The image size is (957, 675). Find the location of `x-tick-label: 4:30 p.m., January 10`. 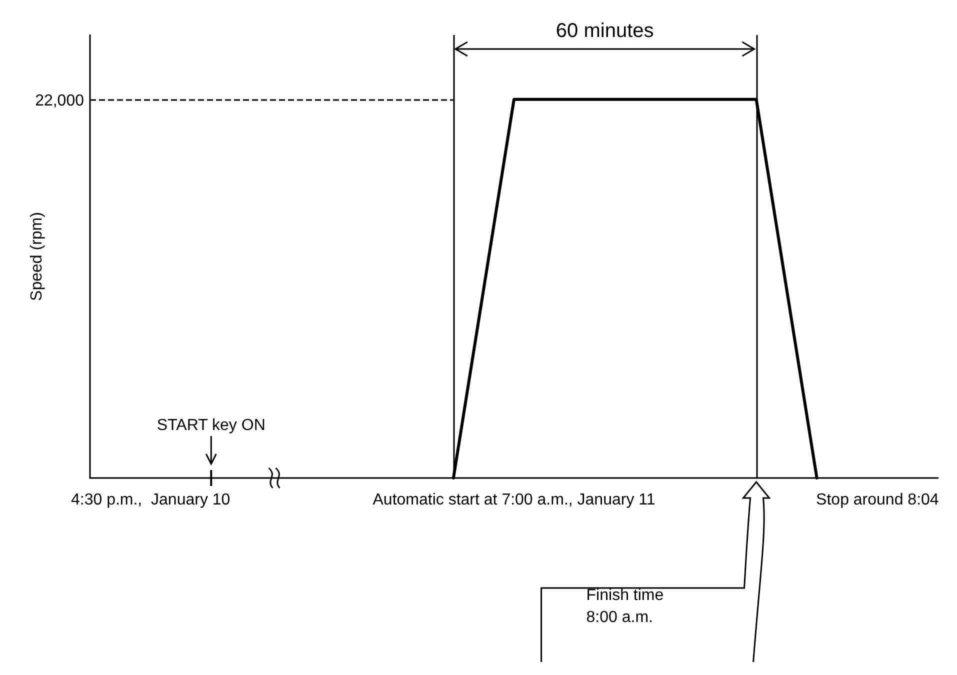

x-tick-label: 4:30 p.m., January 10 is located at coordinates (150, 500).